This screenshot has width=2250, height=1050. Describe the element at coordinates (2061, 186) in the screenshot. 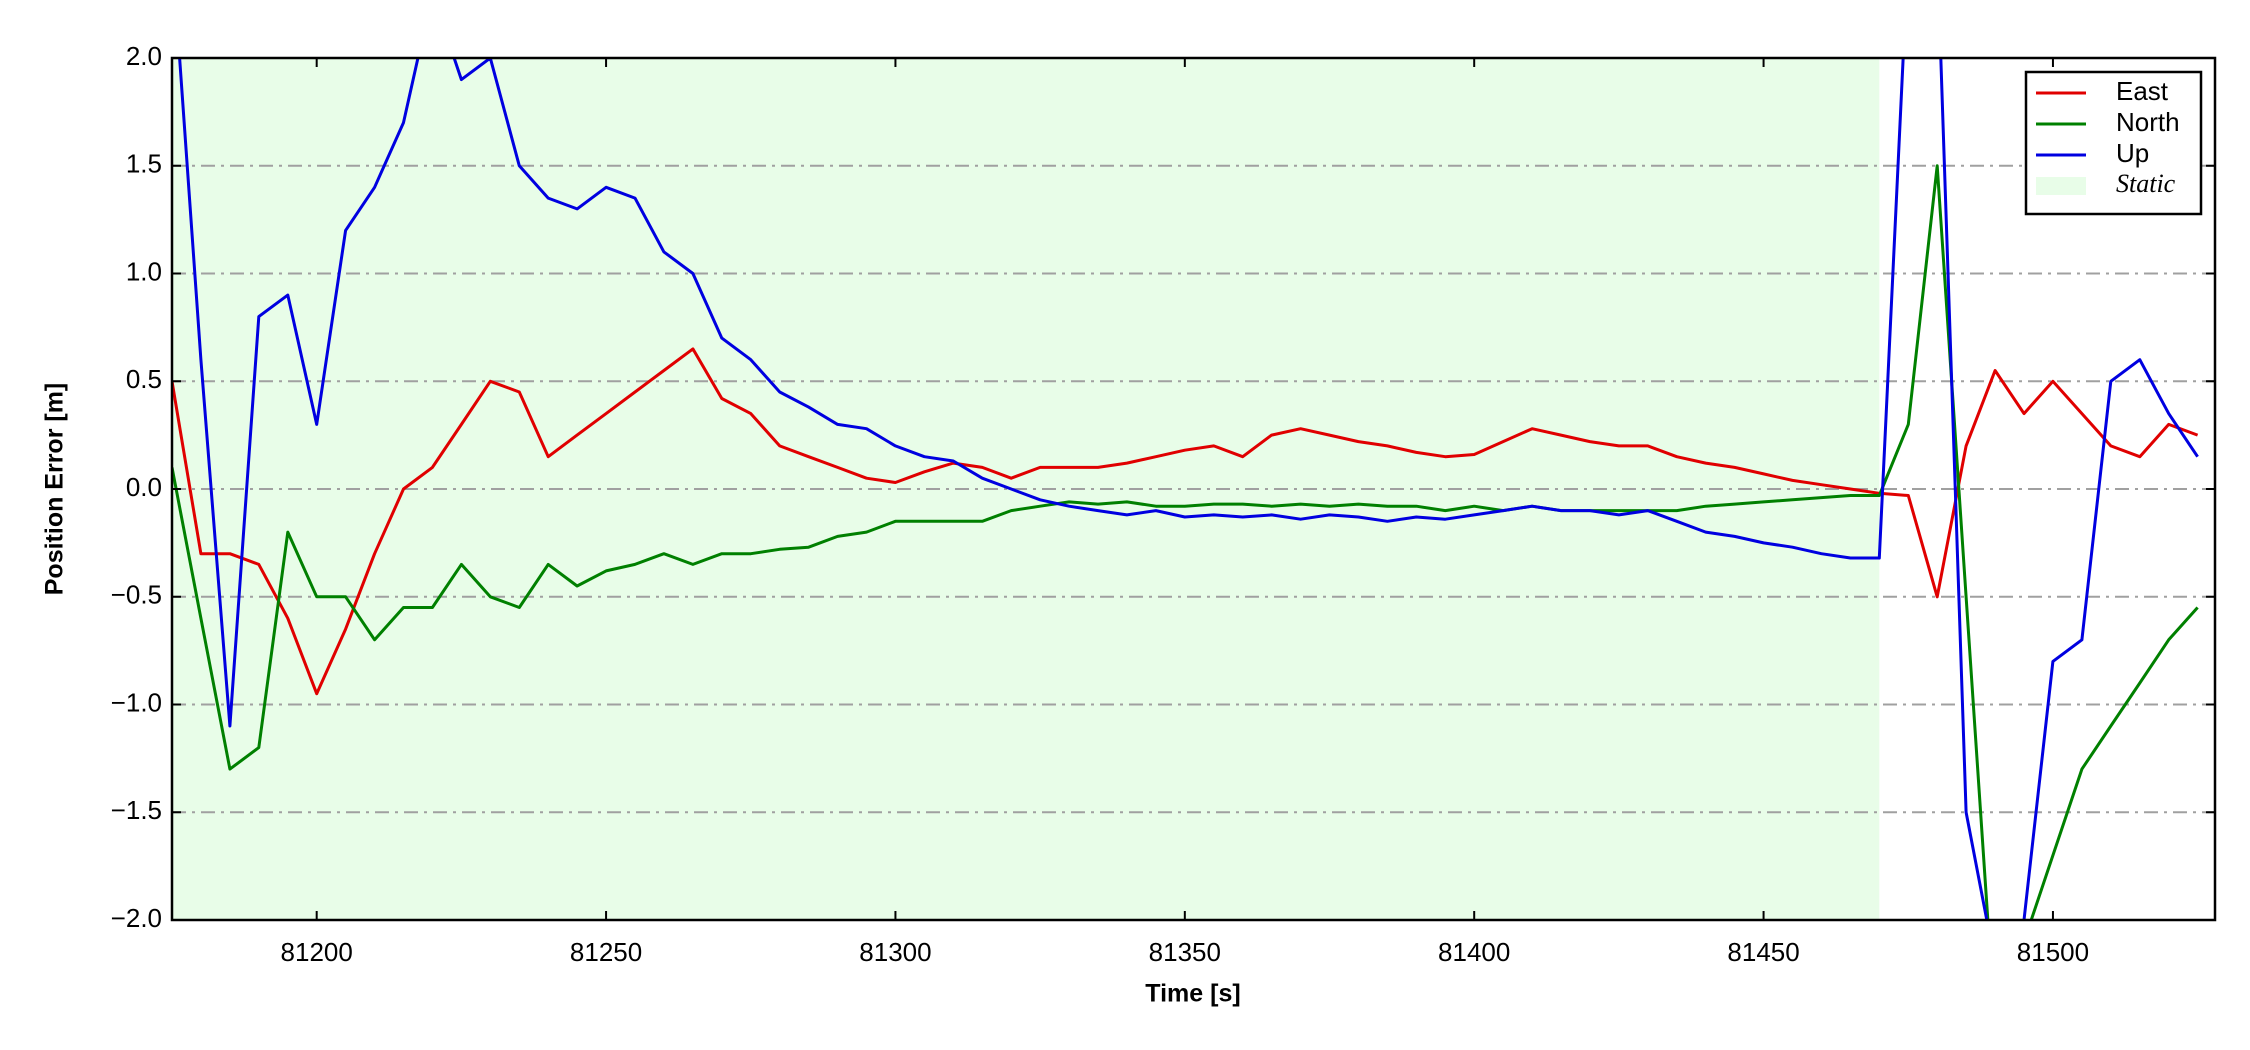

I see `legend-swatch` at that location.